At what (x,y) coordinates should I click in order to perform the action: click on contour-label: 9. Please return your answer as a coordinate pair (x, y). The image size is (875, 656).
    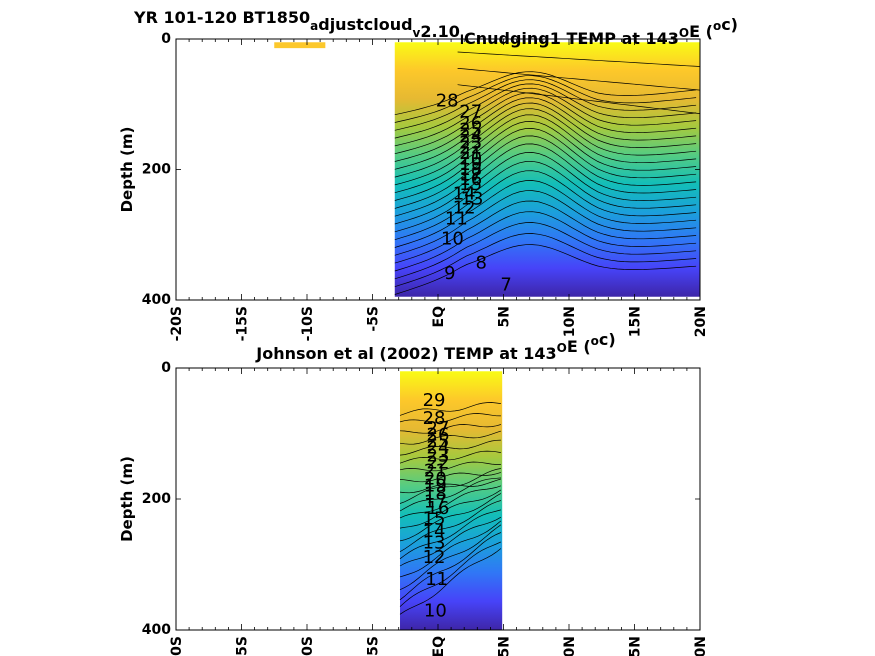
    Looking at the image, I should click on (449, 273).